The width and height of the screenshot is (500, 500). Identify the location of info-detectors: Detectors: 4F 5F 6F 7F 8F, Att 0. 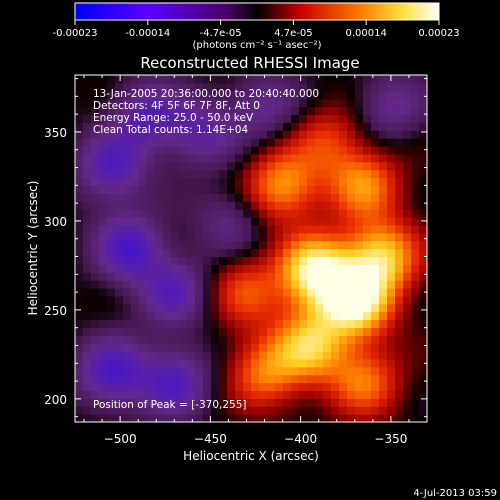
(176, 106).